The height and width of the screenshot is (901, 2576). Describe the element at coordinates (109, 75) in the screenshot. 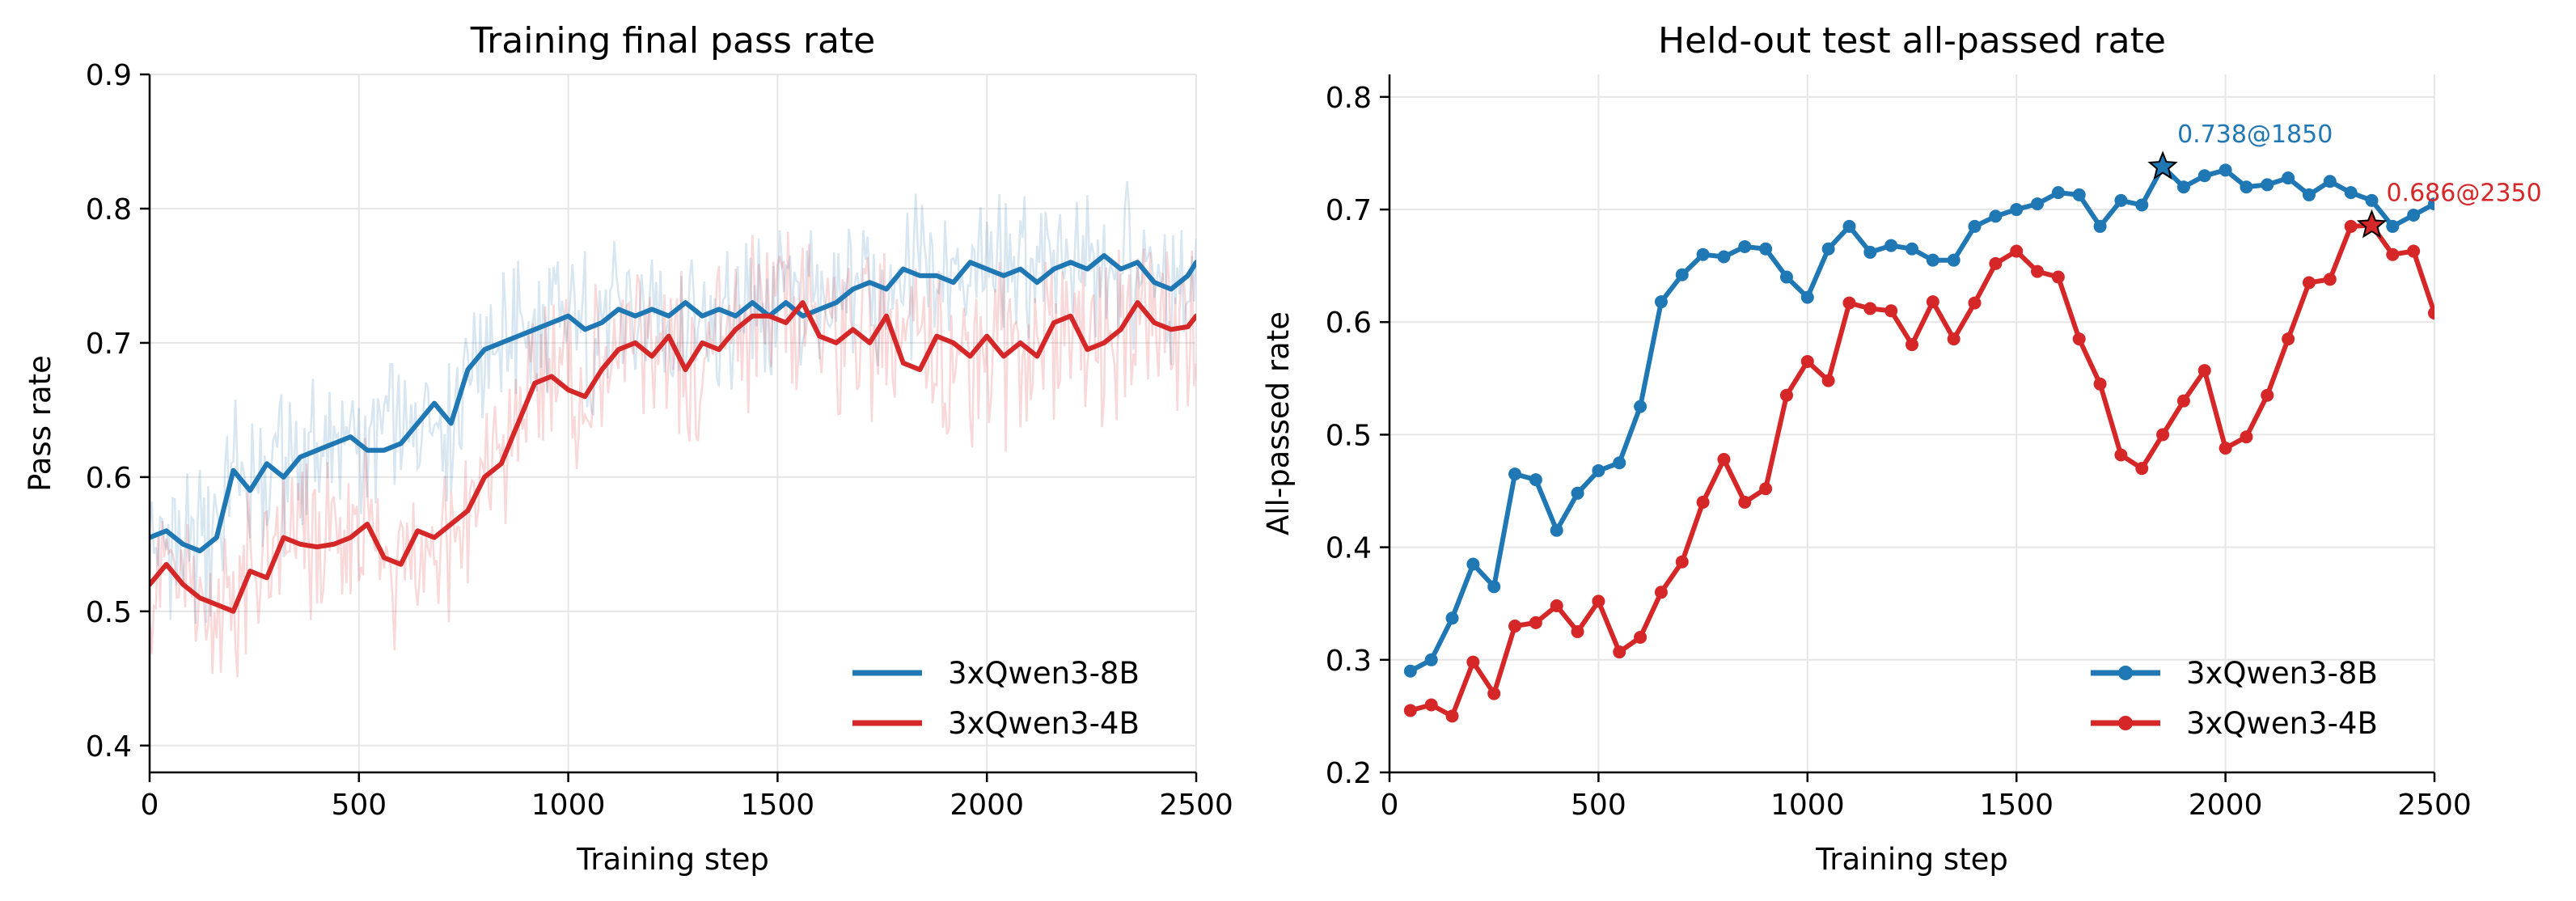

I see `y-tick-label: 0.9` at that location.